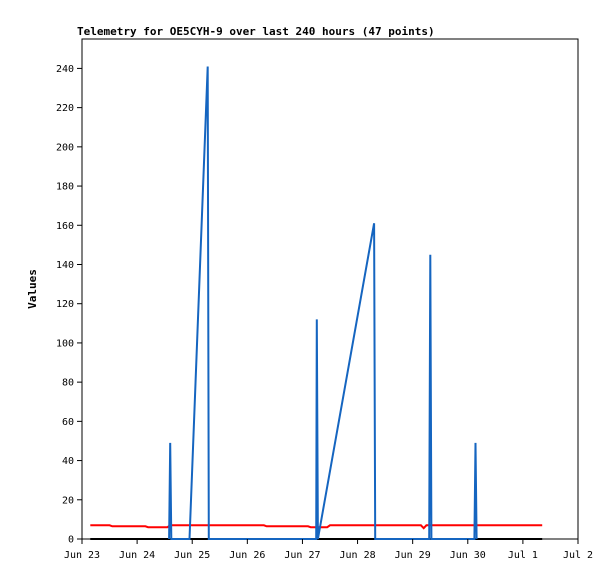 The image size is (615, 579). I want to click on y-tick-label: 60, so click(68, 422).